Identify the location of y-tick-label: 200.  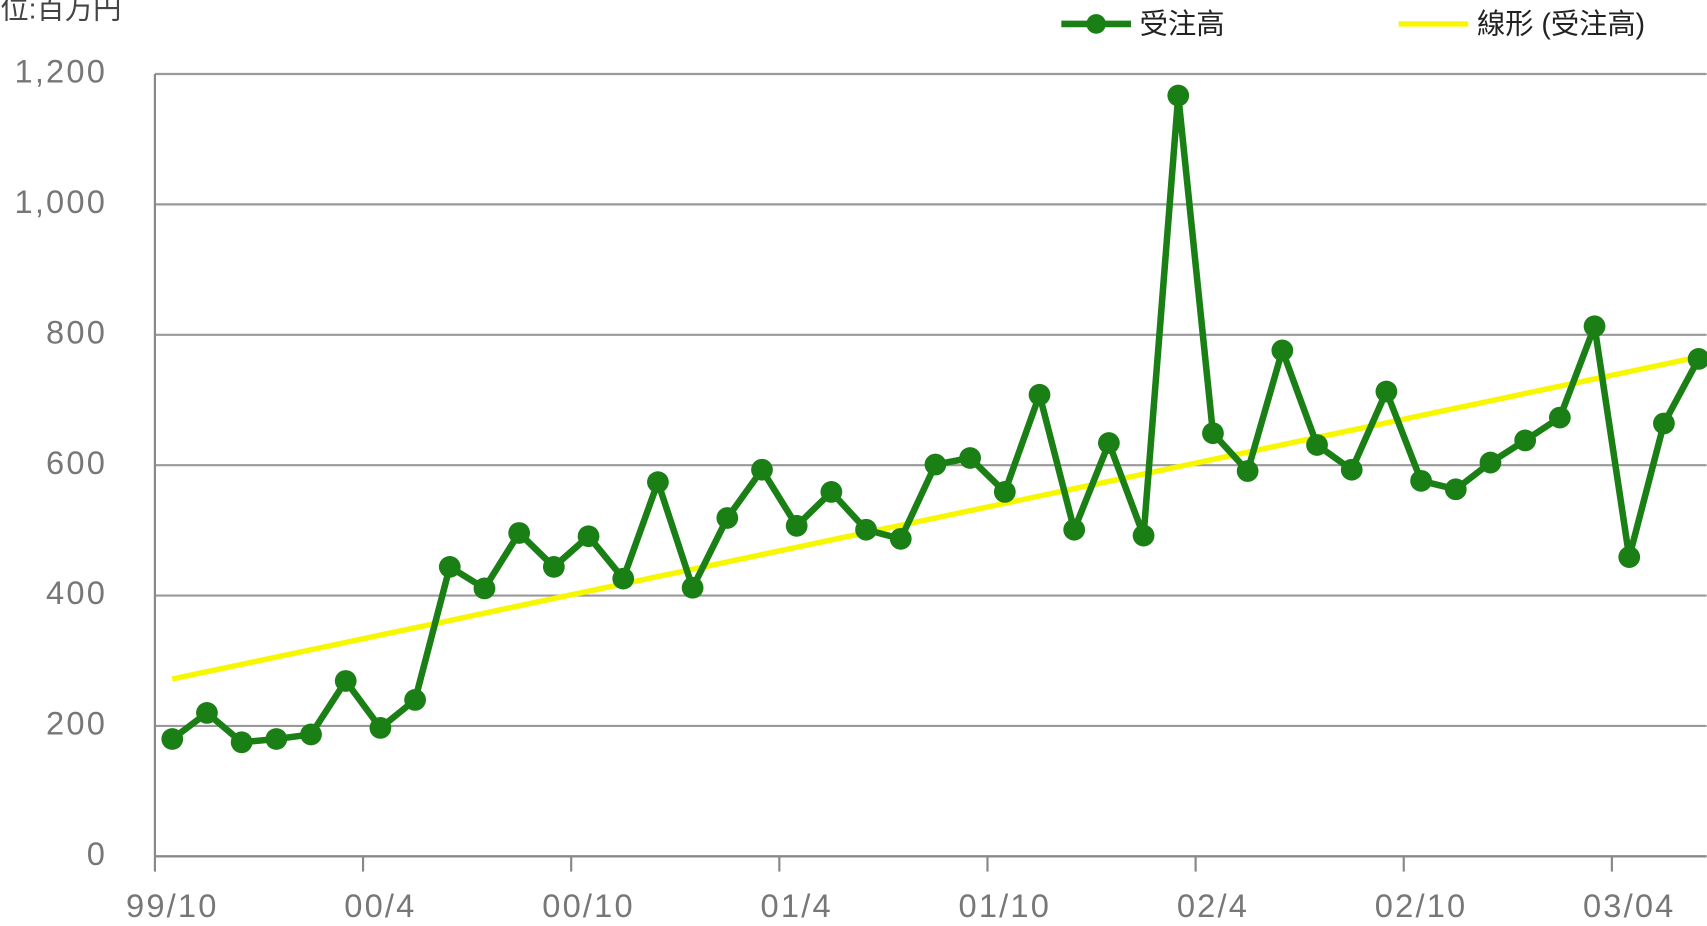
(76, 723).